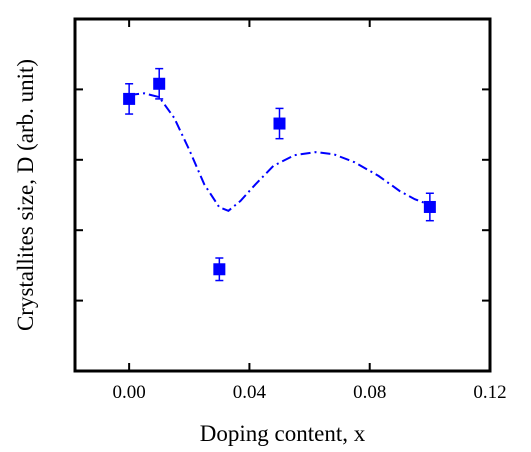 Image resolution: width=531 pixels, height=452 pixels. What do you see at coordinates (250, 392) in the screenshot?
I see `x-tick-label: 0.04` at bounding box center [250, 392].